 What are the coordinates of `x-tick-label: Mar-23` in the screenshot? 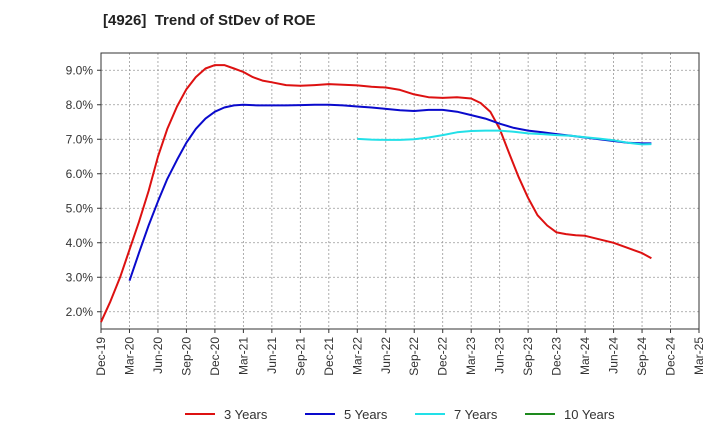 It's located at (471, 356).